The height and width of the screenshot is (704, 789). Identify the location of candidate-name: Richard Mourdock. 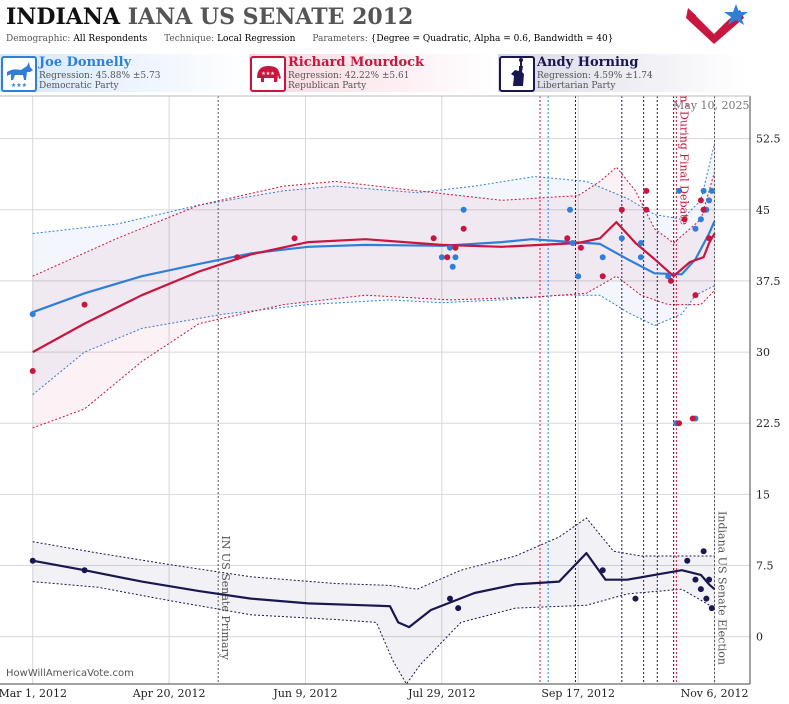
(356, 62).